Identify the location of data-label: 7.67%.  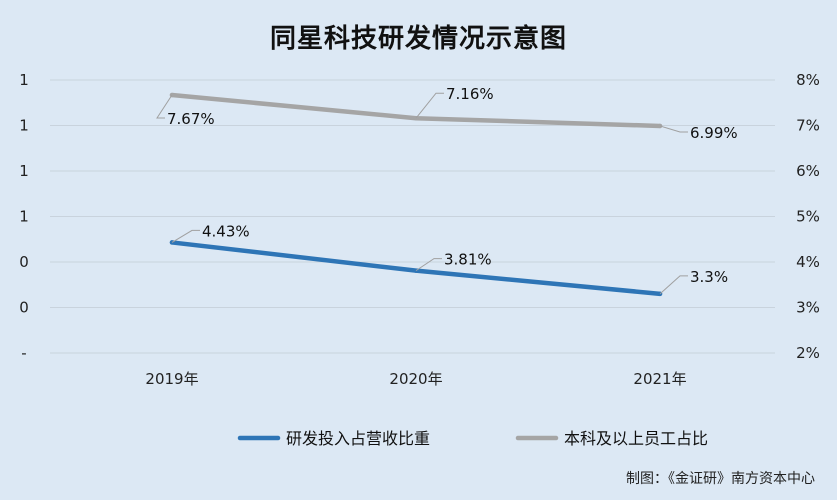
(191, 119).